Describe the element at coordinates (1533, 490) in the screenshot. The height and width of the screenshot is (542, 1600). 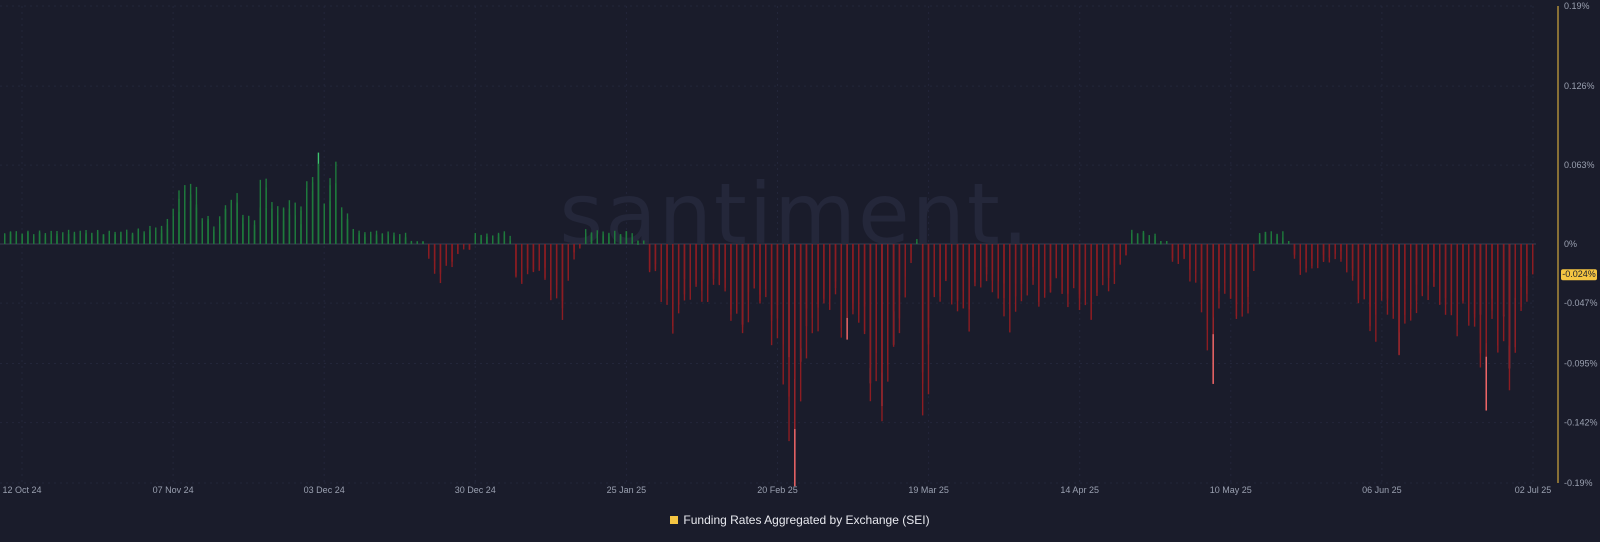
I see `x-tick-label: 02 Jul 25` at that location.